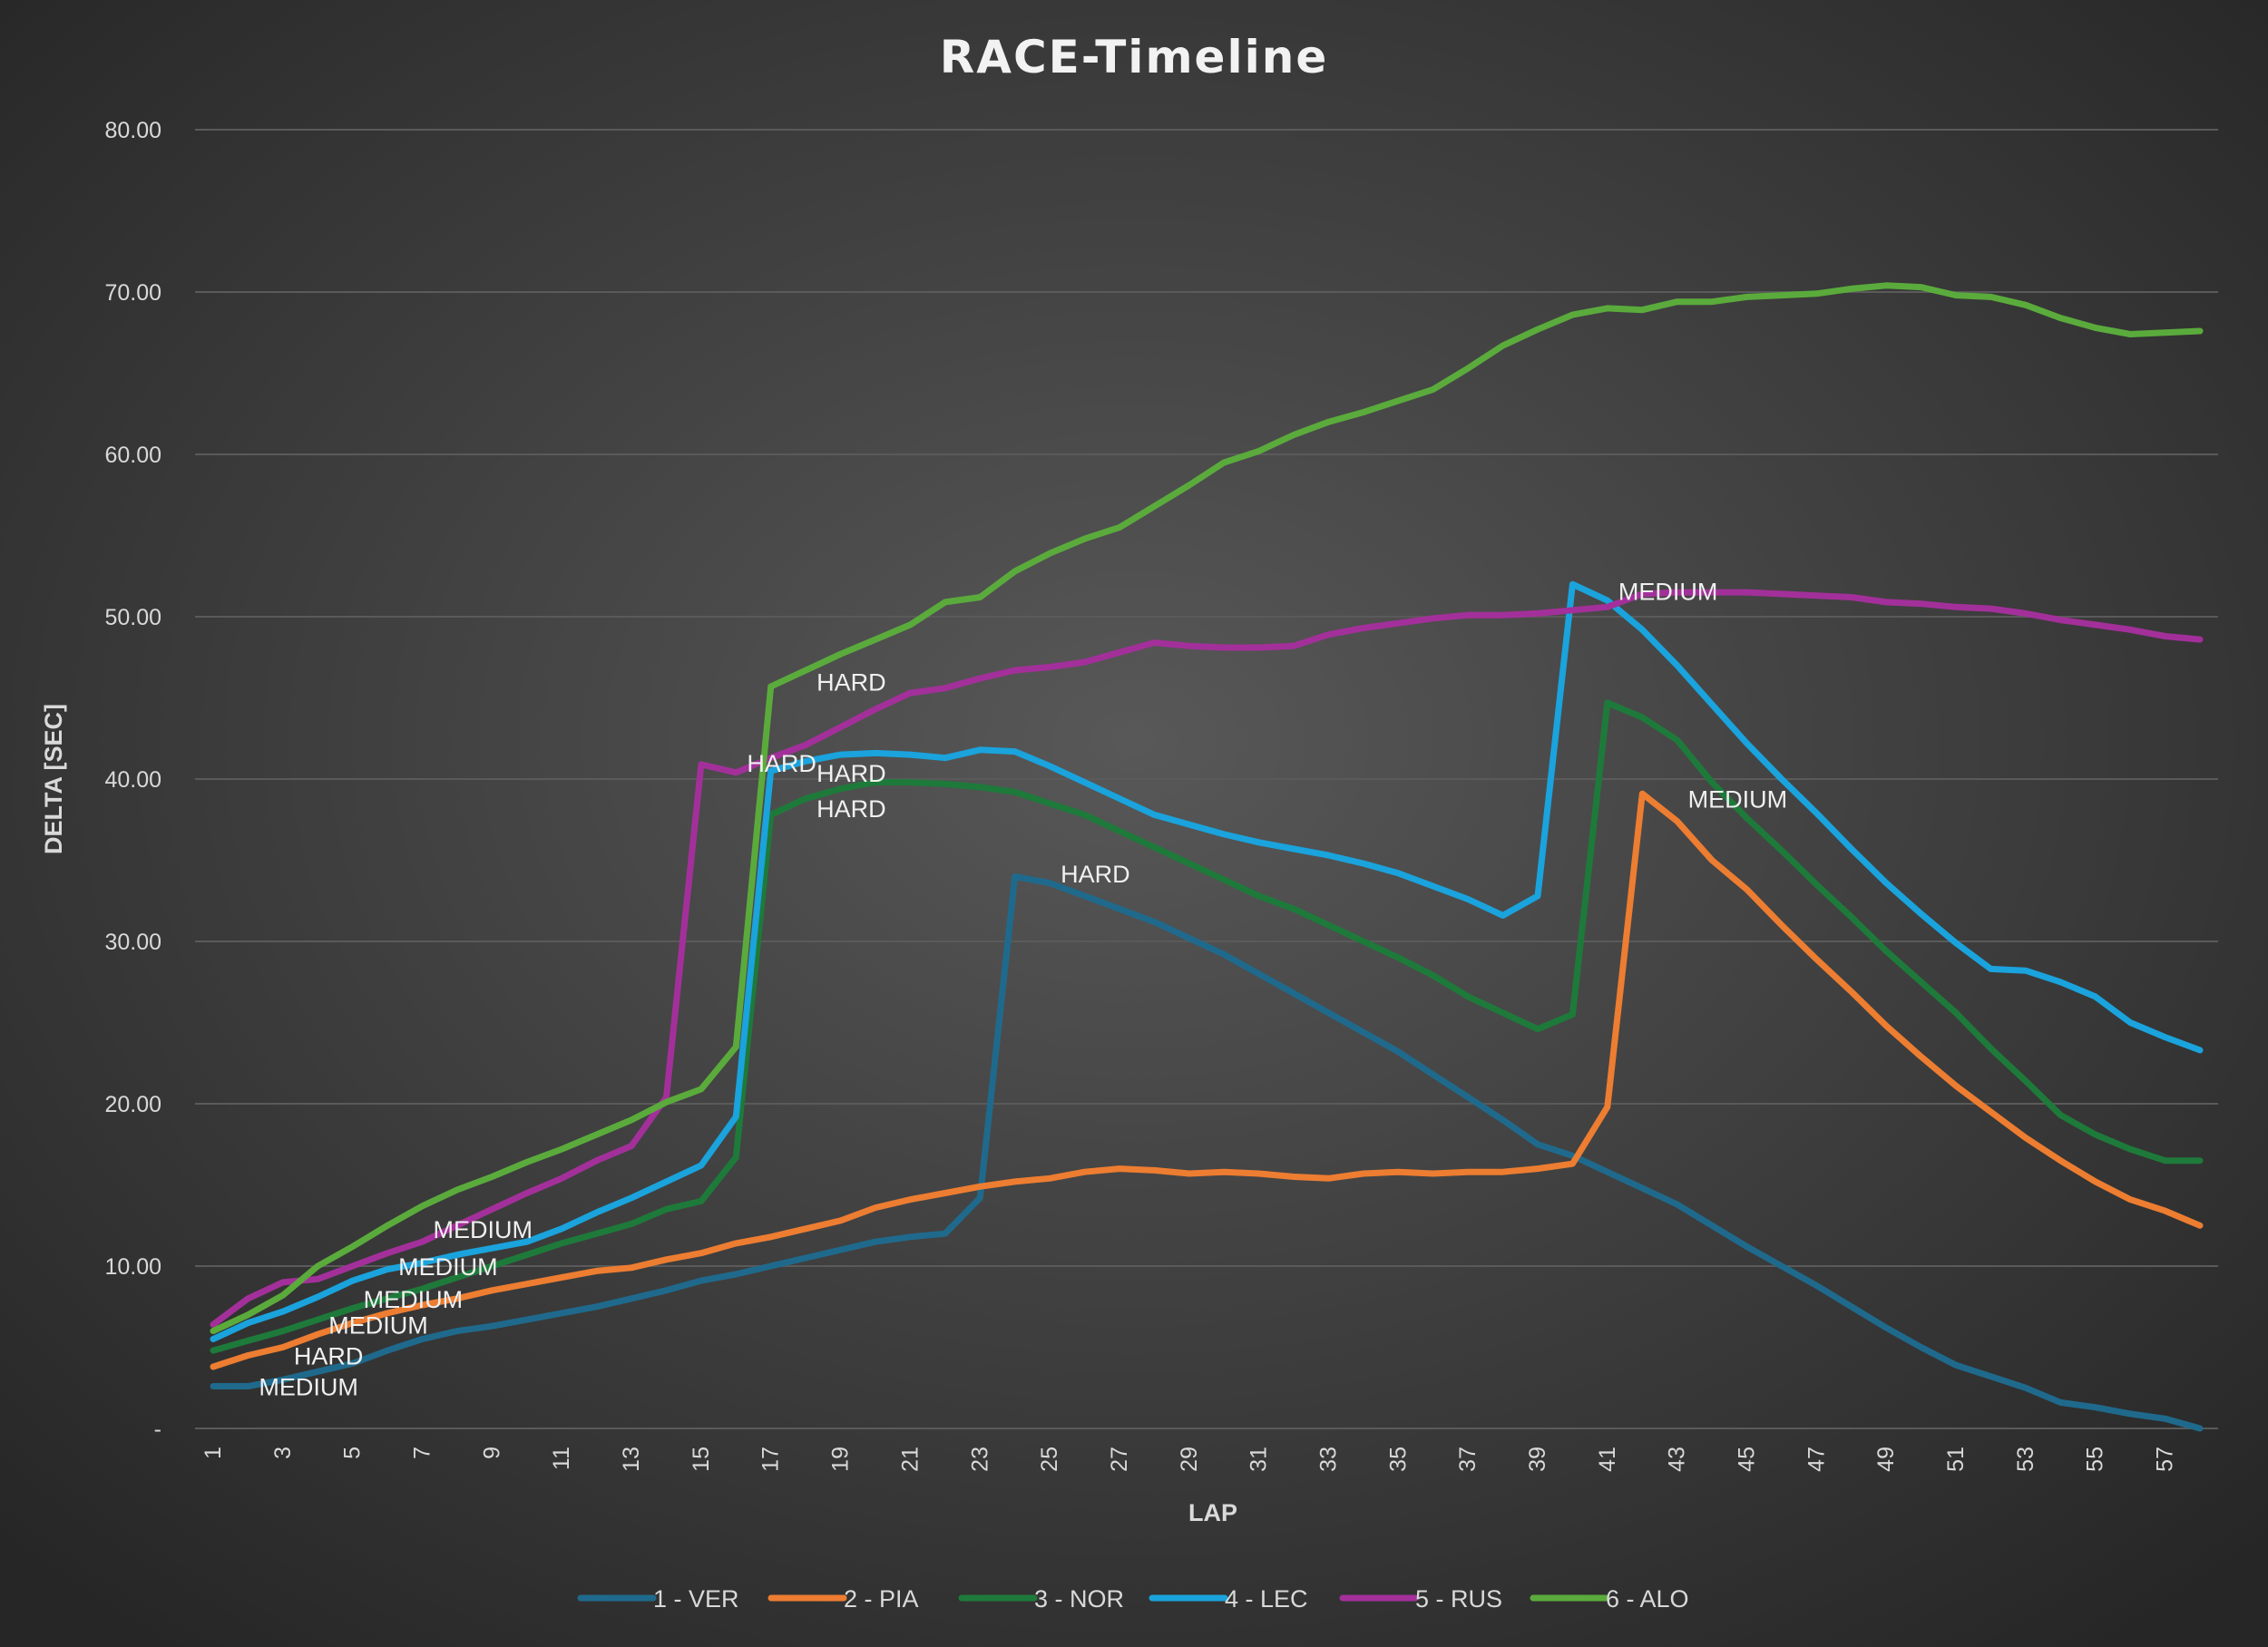 The width and height of the screenshot is (2268, 1647). I want to click on x-tick-label: 35, so click(1398, 1459).